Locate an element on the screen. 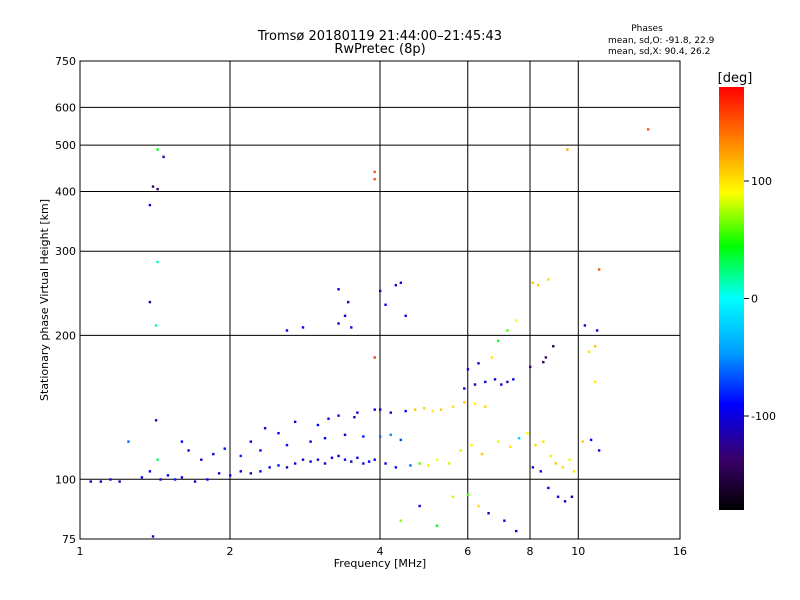  x-tick-label: 1 is located at coordinates (80, 551).